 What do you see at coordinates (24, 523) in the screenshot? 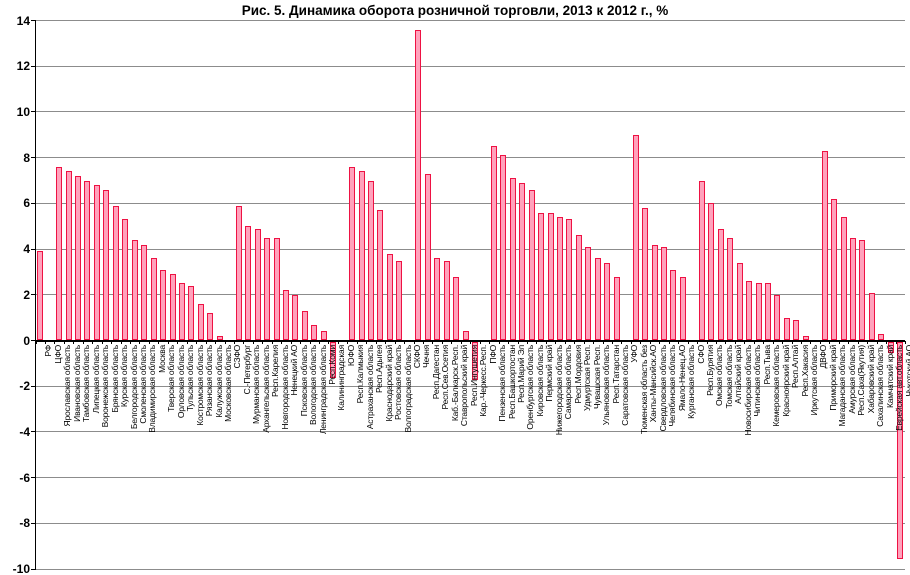
I see `y-axis-label: -8` at bounding box center [24, 523].